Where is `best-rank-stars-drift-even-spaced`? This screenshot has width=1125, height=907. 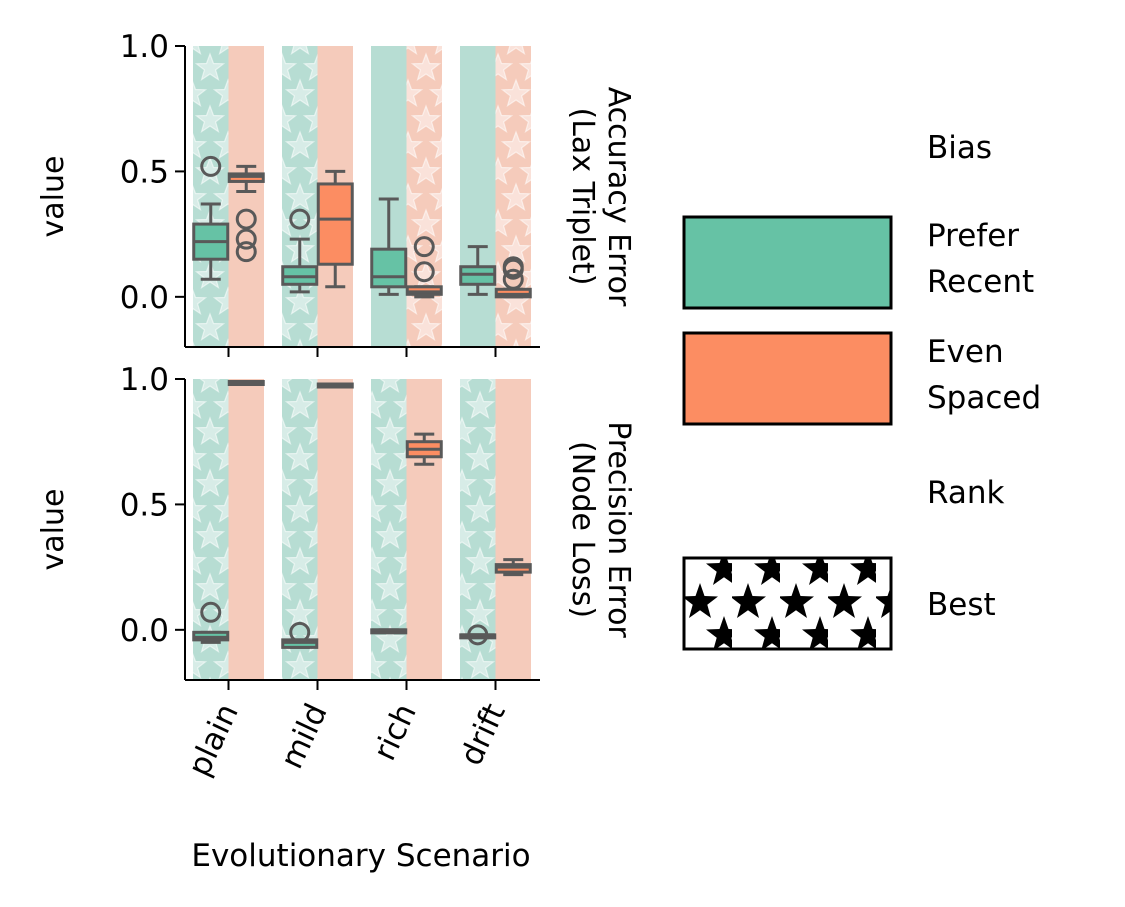
best-rank-stars-drift-even-spaced is located at coordinates (513, 196).